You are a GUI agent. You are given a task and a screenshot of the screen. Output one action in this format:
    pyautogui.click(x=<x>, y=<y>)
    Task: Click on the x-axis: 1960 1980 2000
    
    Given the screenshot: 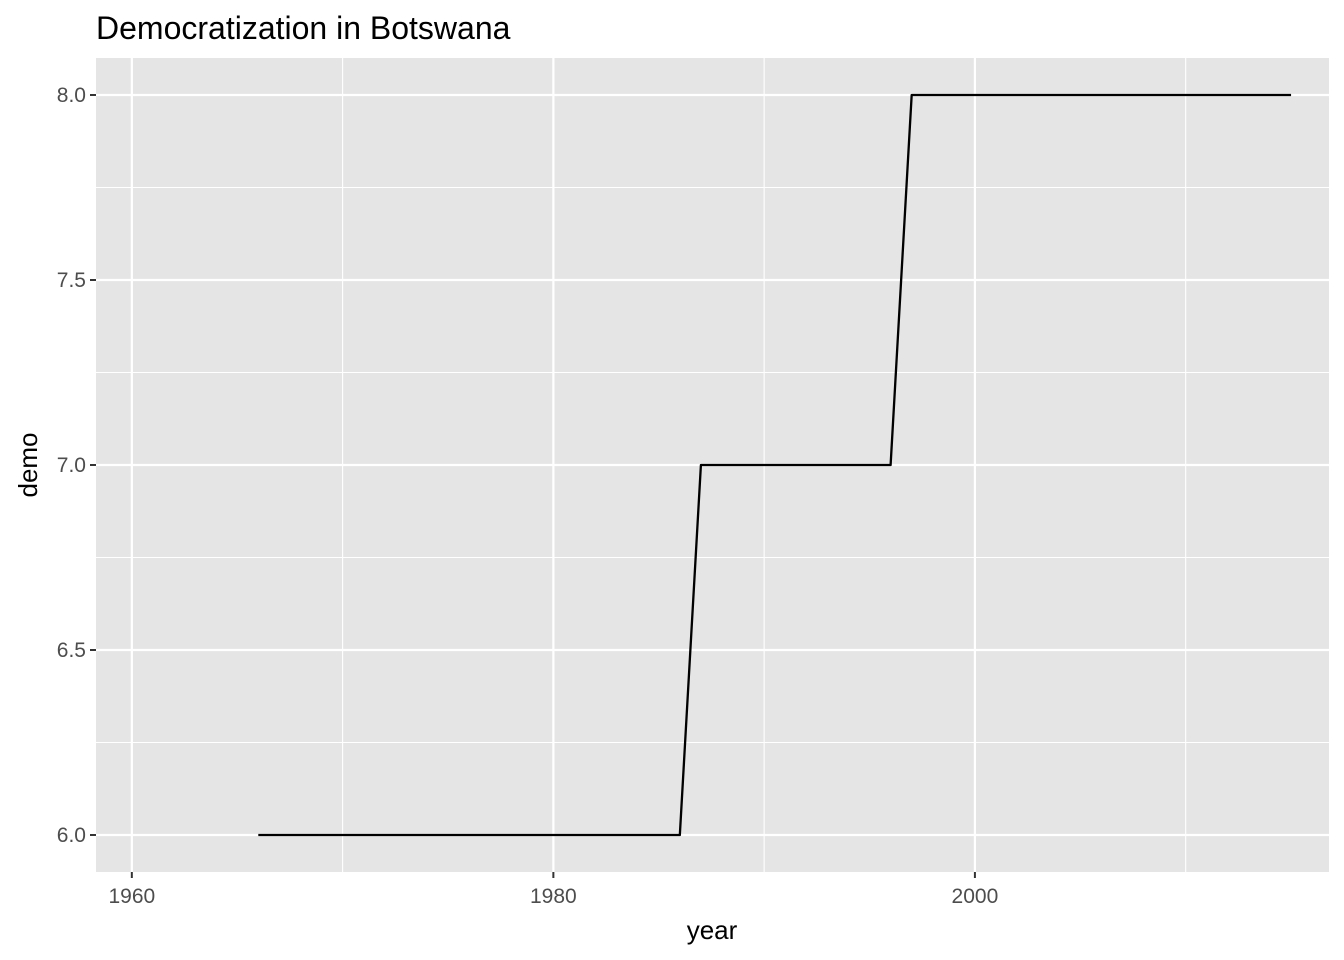 What is the action you would take?
    pyautogui.click(x=553, y=890)
    